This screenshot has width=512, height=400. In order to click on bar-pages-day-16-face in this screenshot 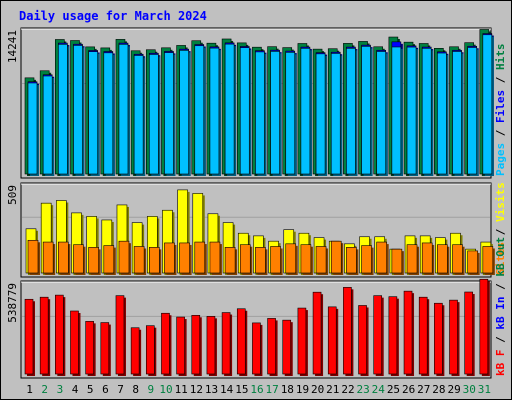, I will do `click(260, 113)`.